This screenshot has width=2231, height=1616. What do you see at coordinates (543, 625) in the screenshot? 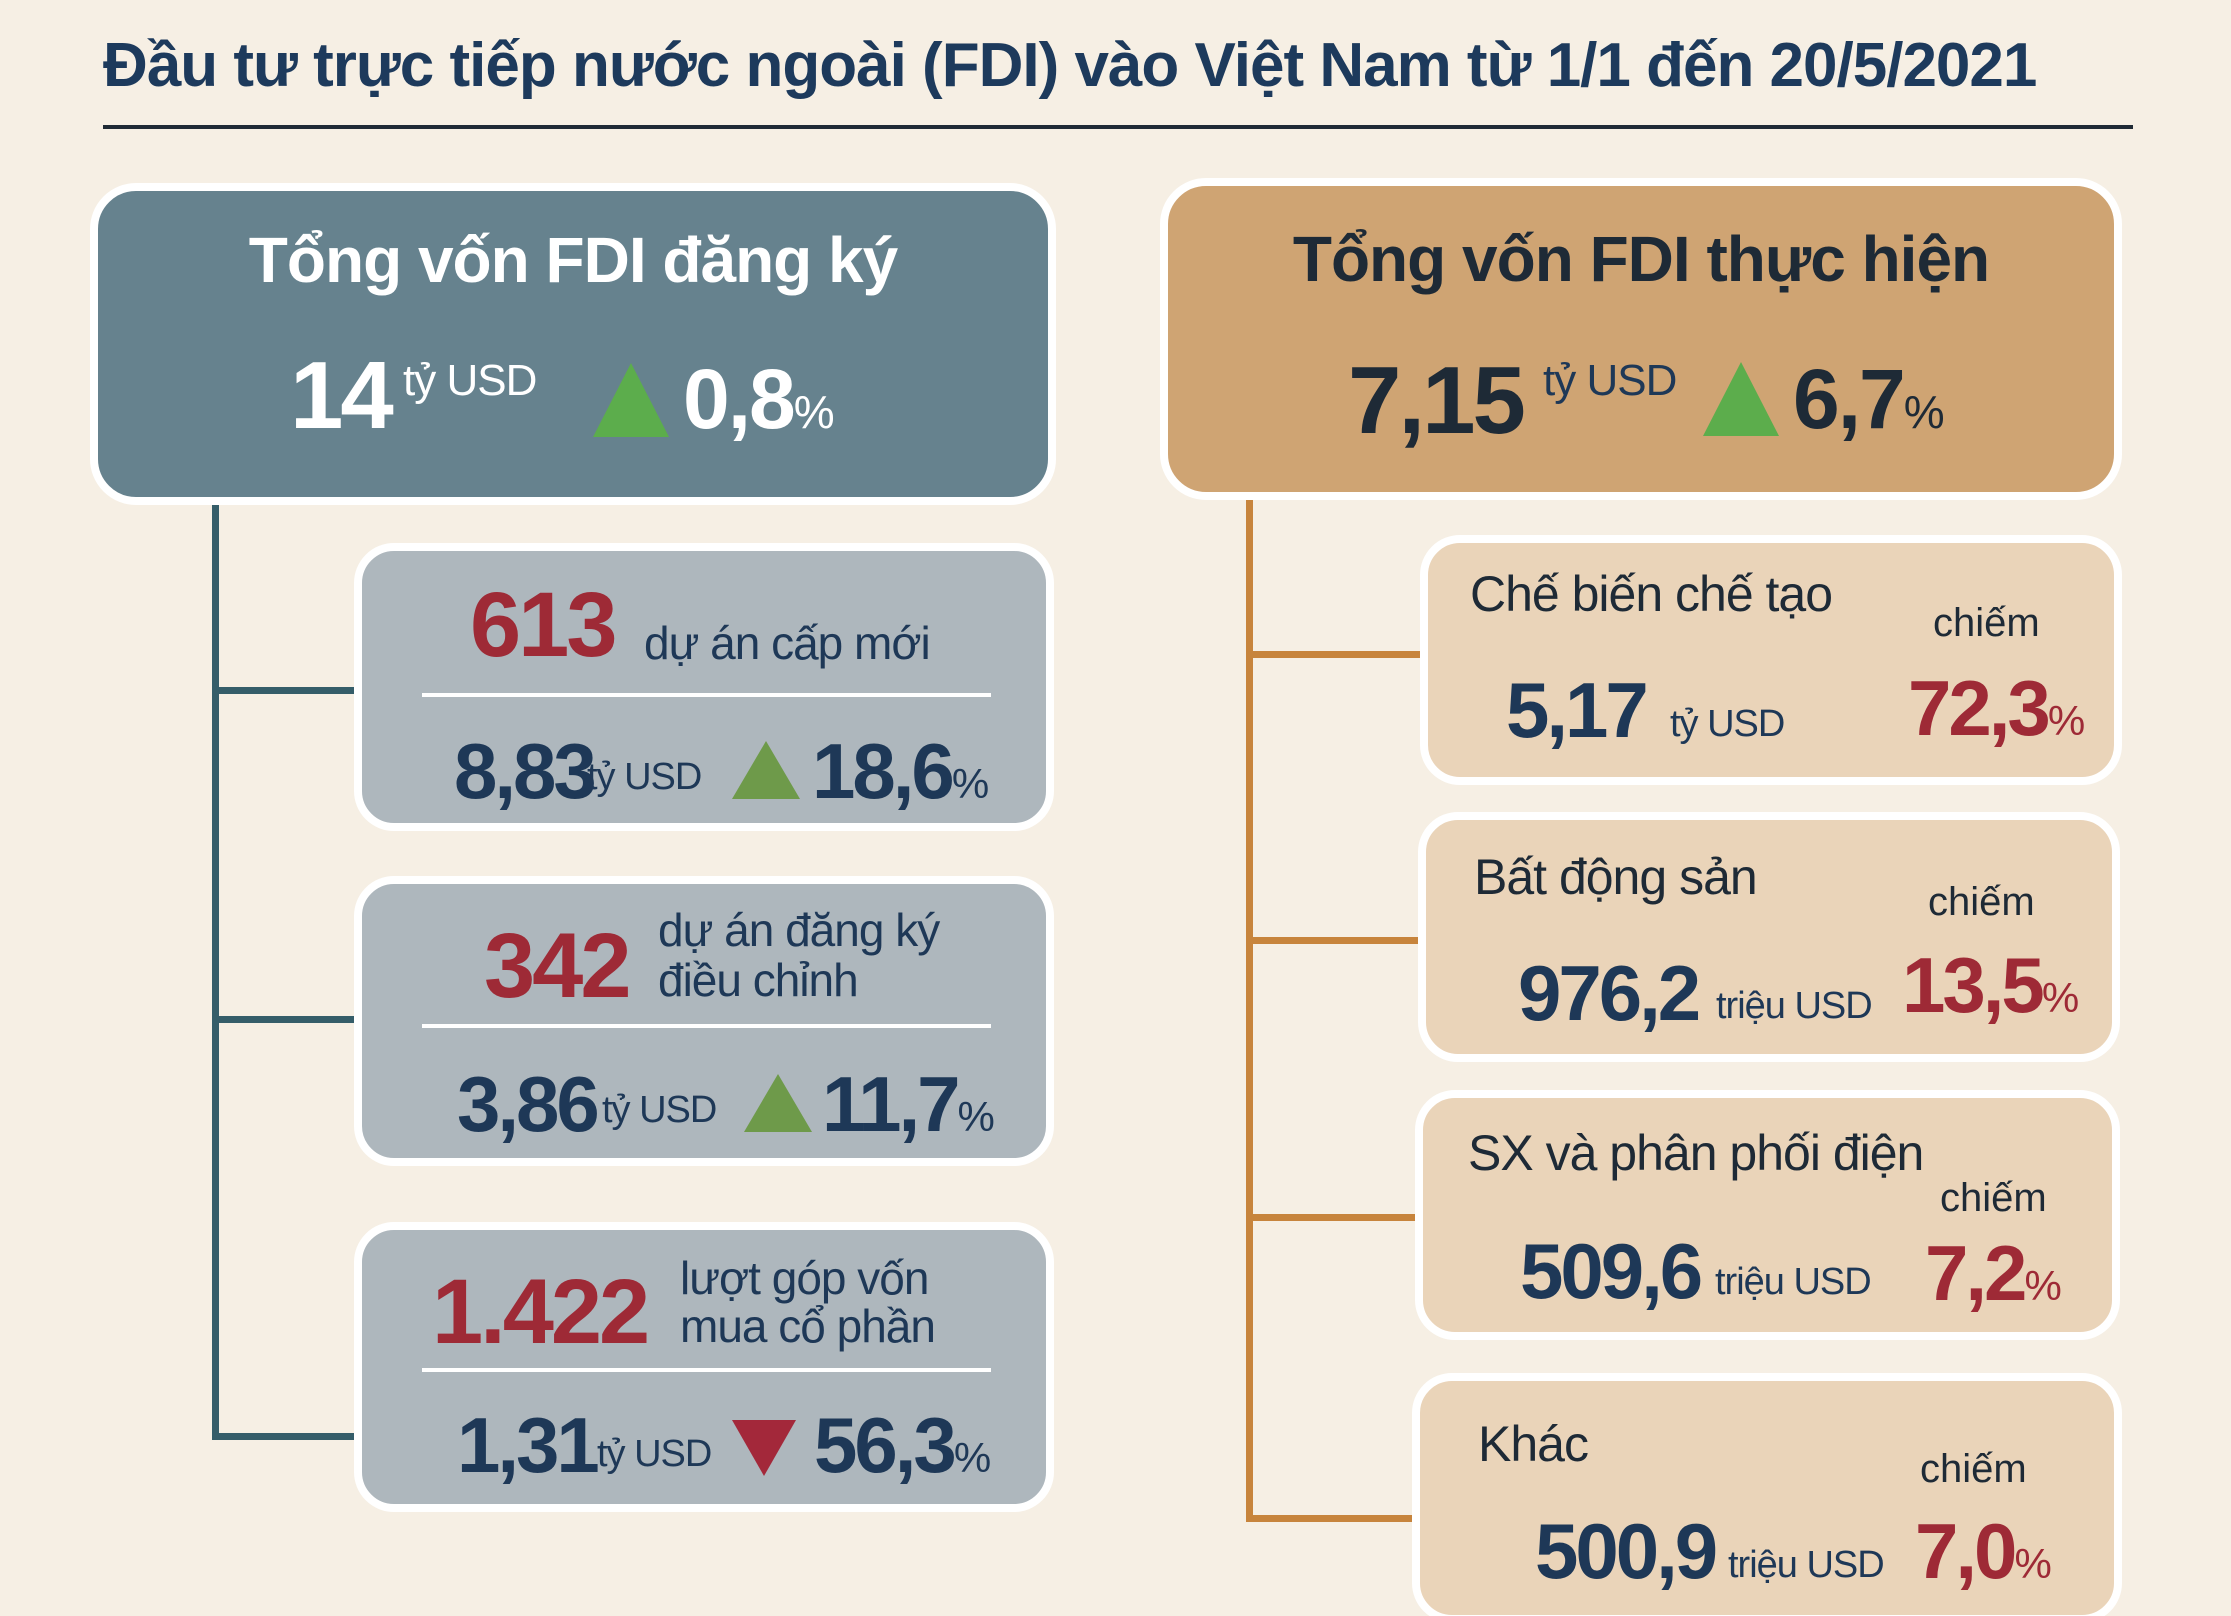
I see `new-projects-count: 613` at bounding box center [543, 625].